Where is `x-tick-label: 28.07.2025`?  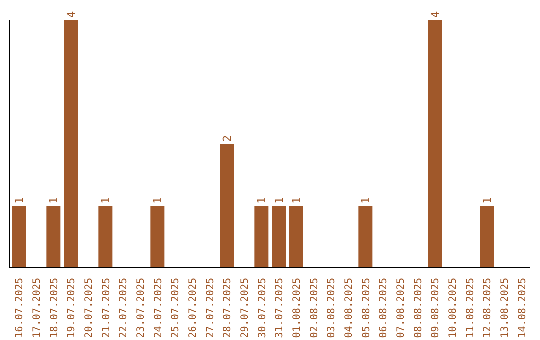
x-tick-label: 28.07.2025 is located at coordinates (228, 308).